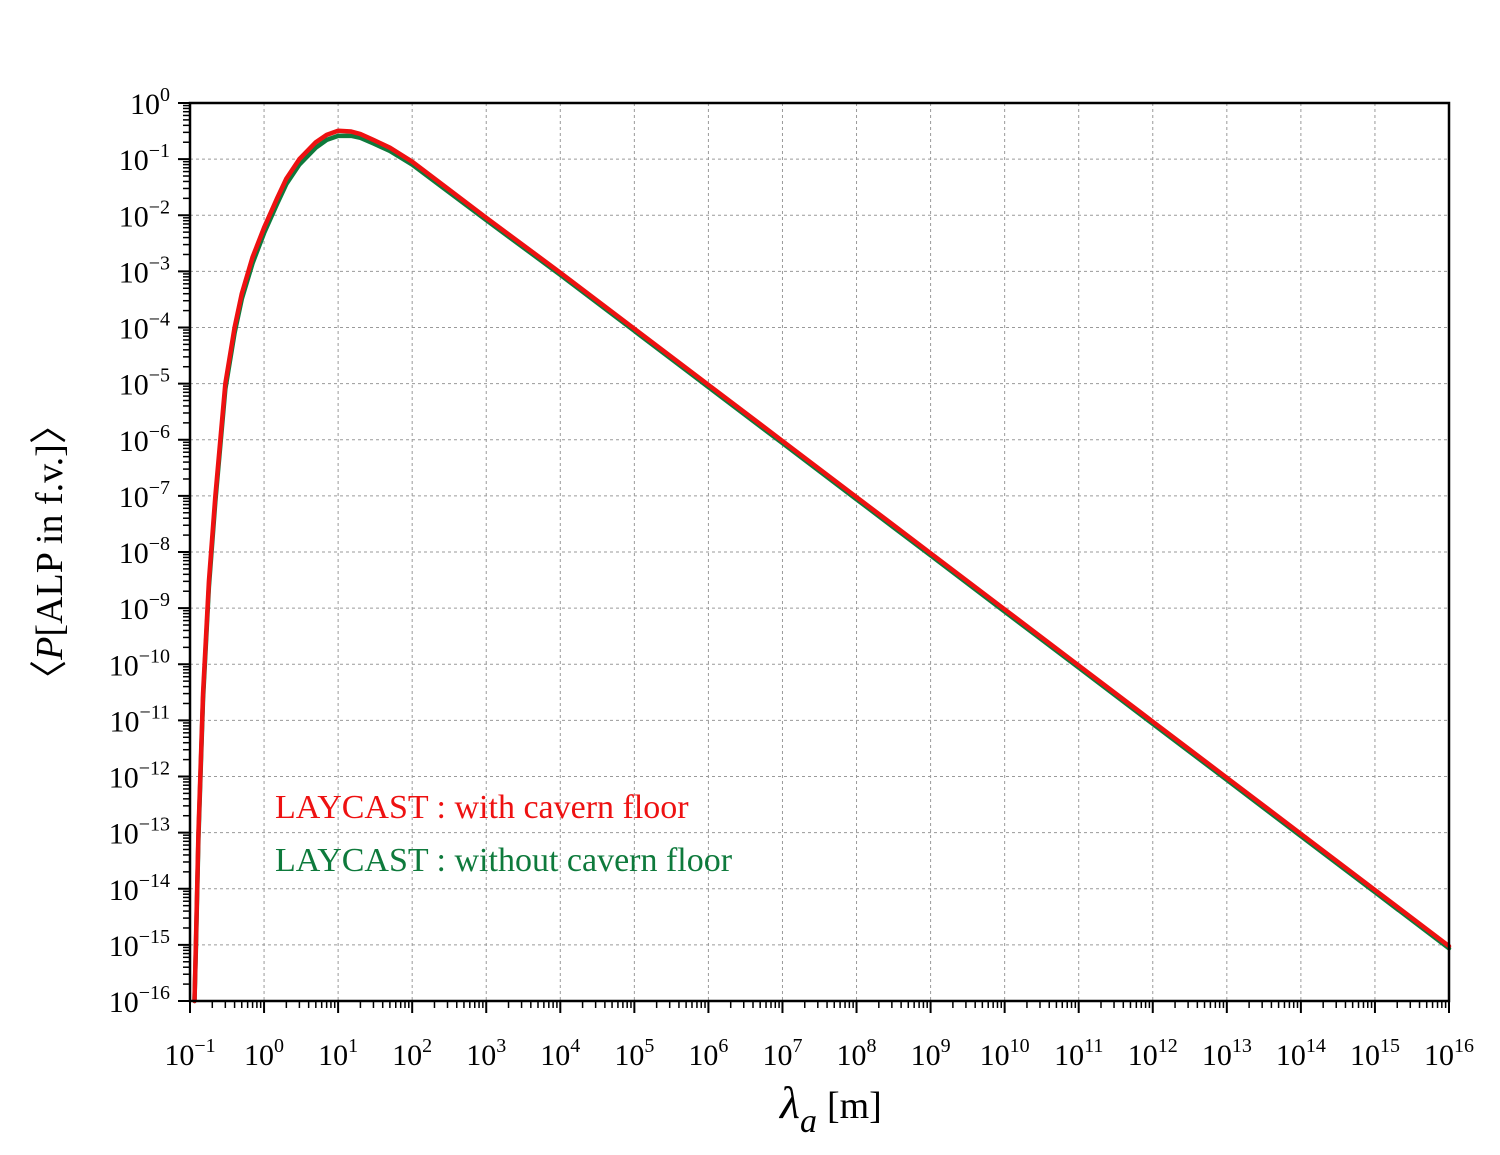  I want to click on y-tick-label: 10⁻¹², so click(139, 776).